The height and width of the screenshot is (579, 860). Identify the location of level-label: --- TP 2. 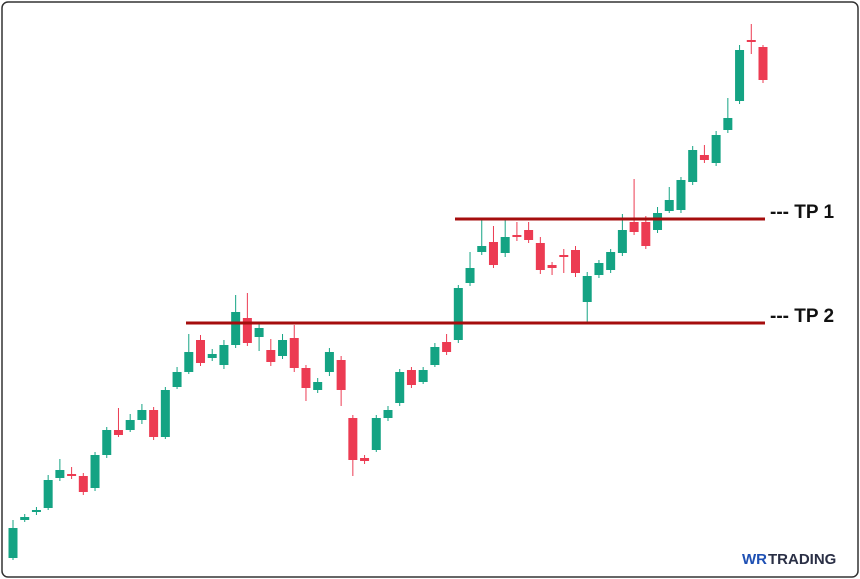
(802, 316).